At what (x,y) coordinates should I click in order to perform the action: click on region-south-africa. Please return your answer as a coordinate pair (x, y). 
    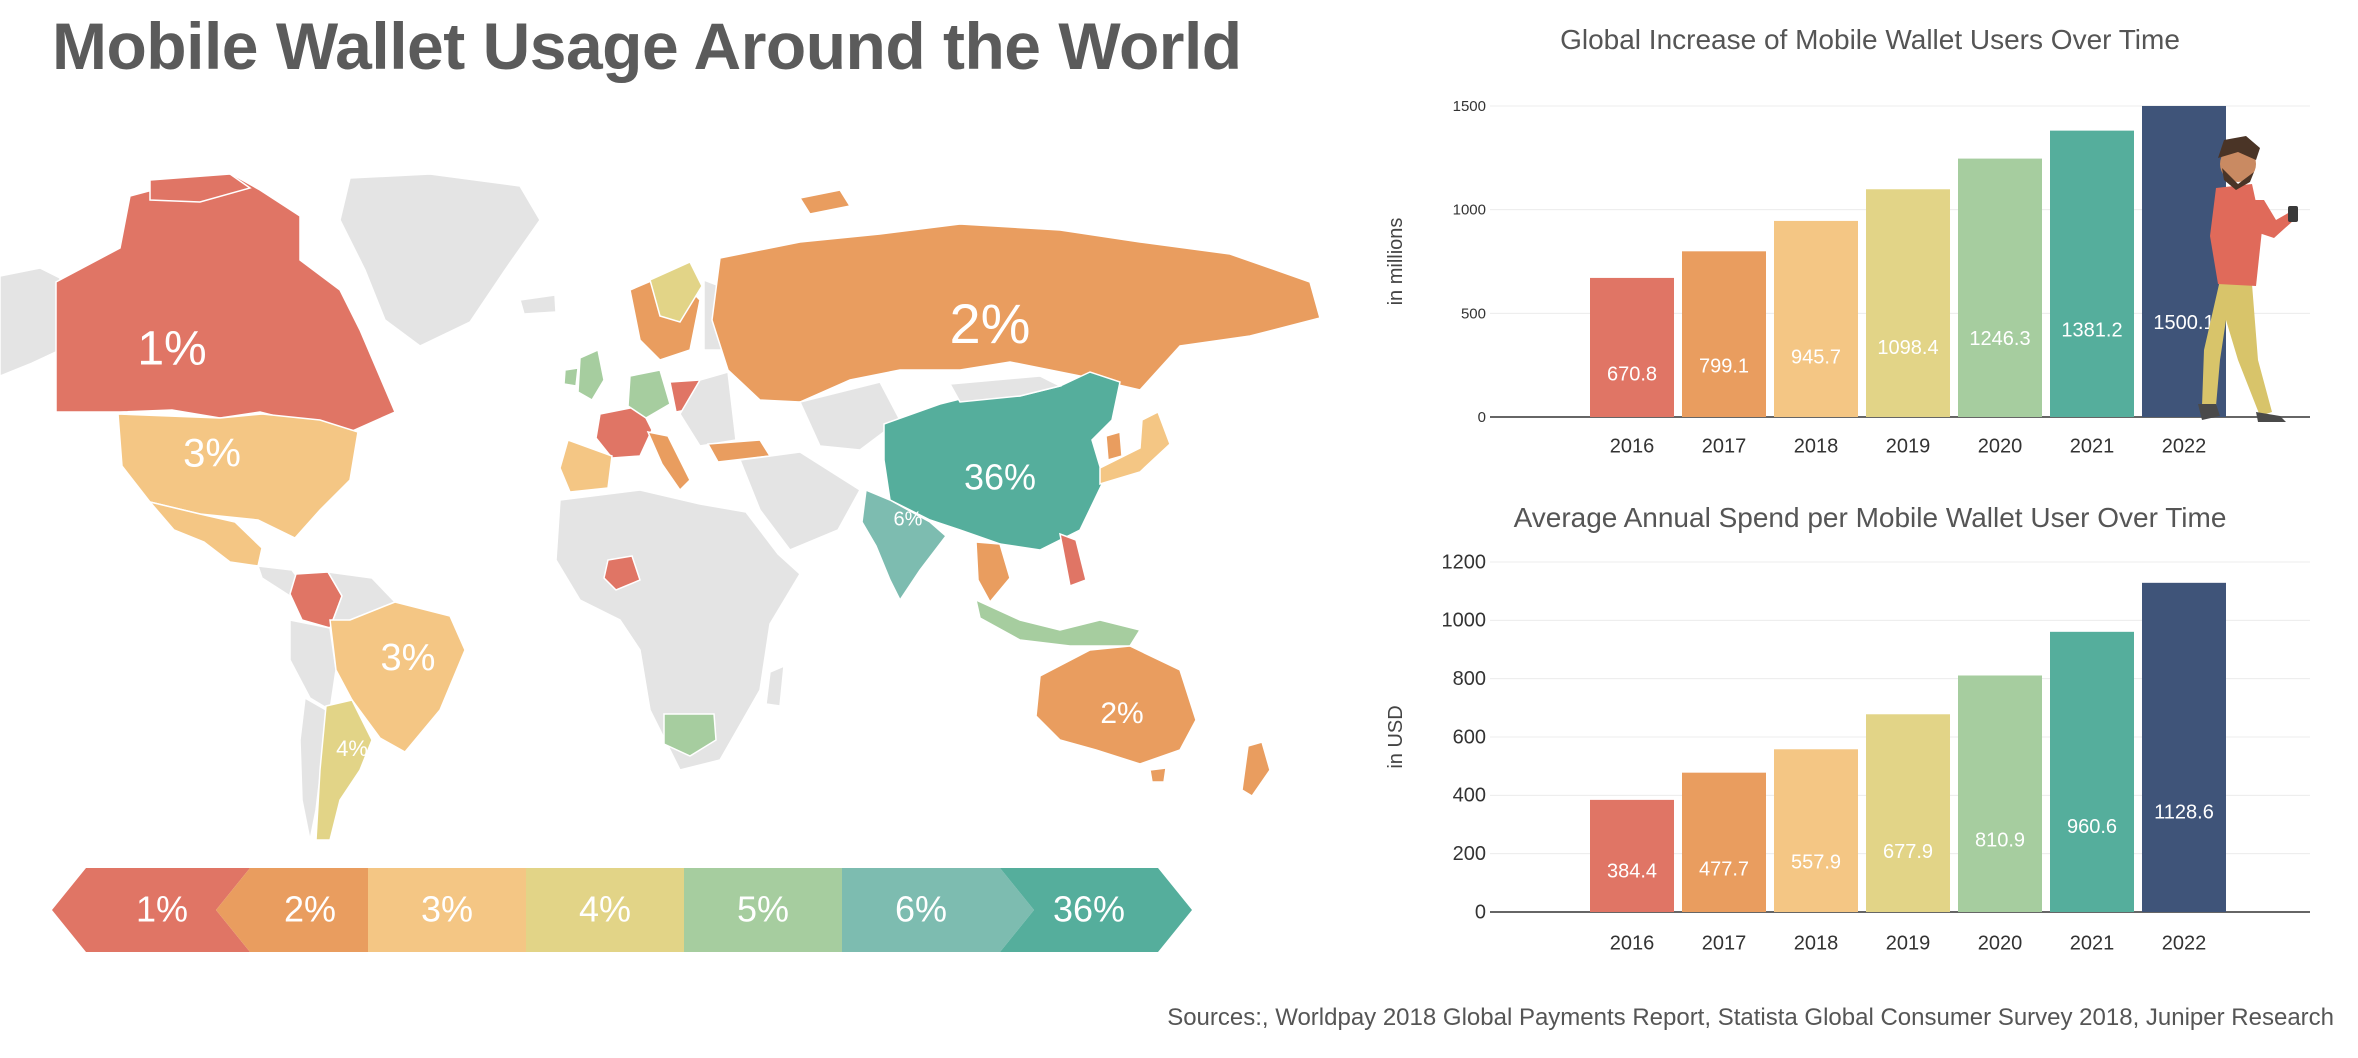
    Looking at the image, I should click on (690, 735).